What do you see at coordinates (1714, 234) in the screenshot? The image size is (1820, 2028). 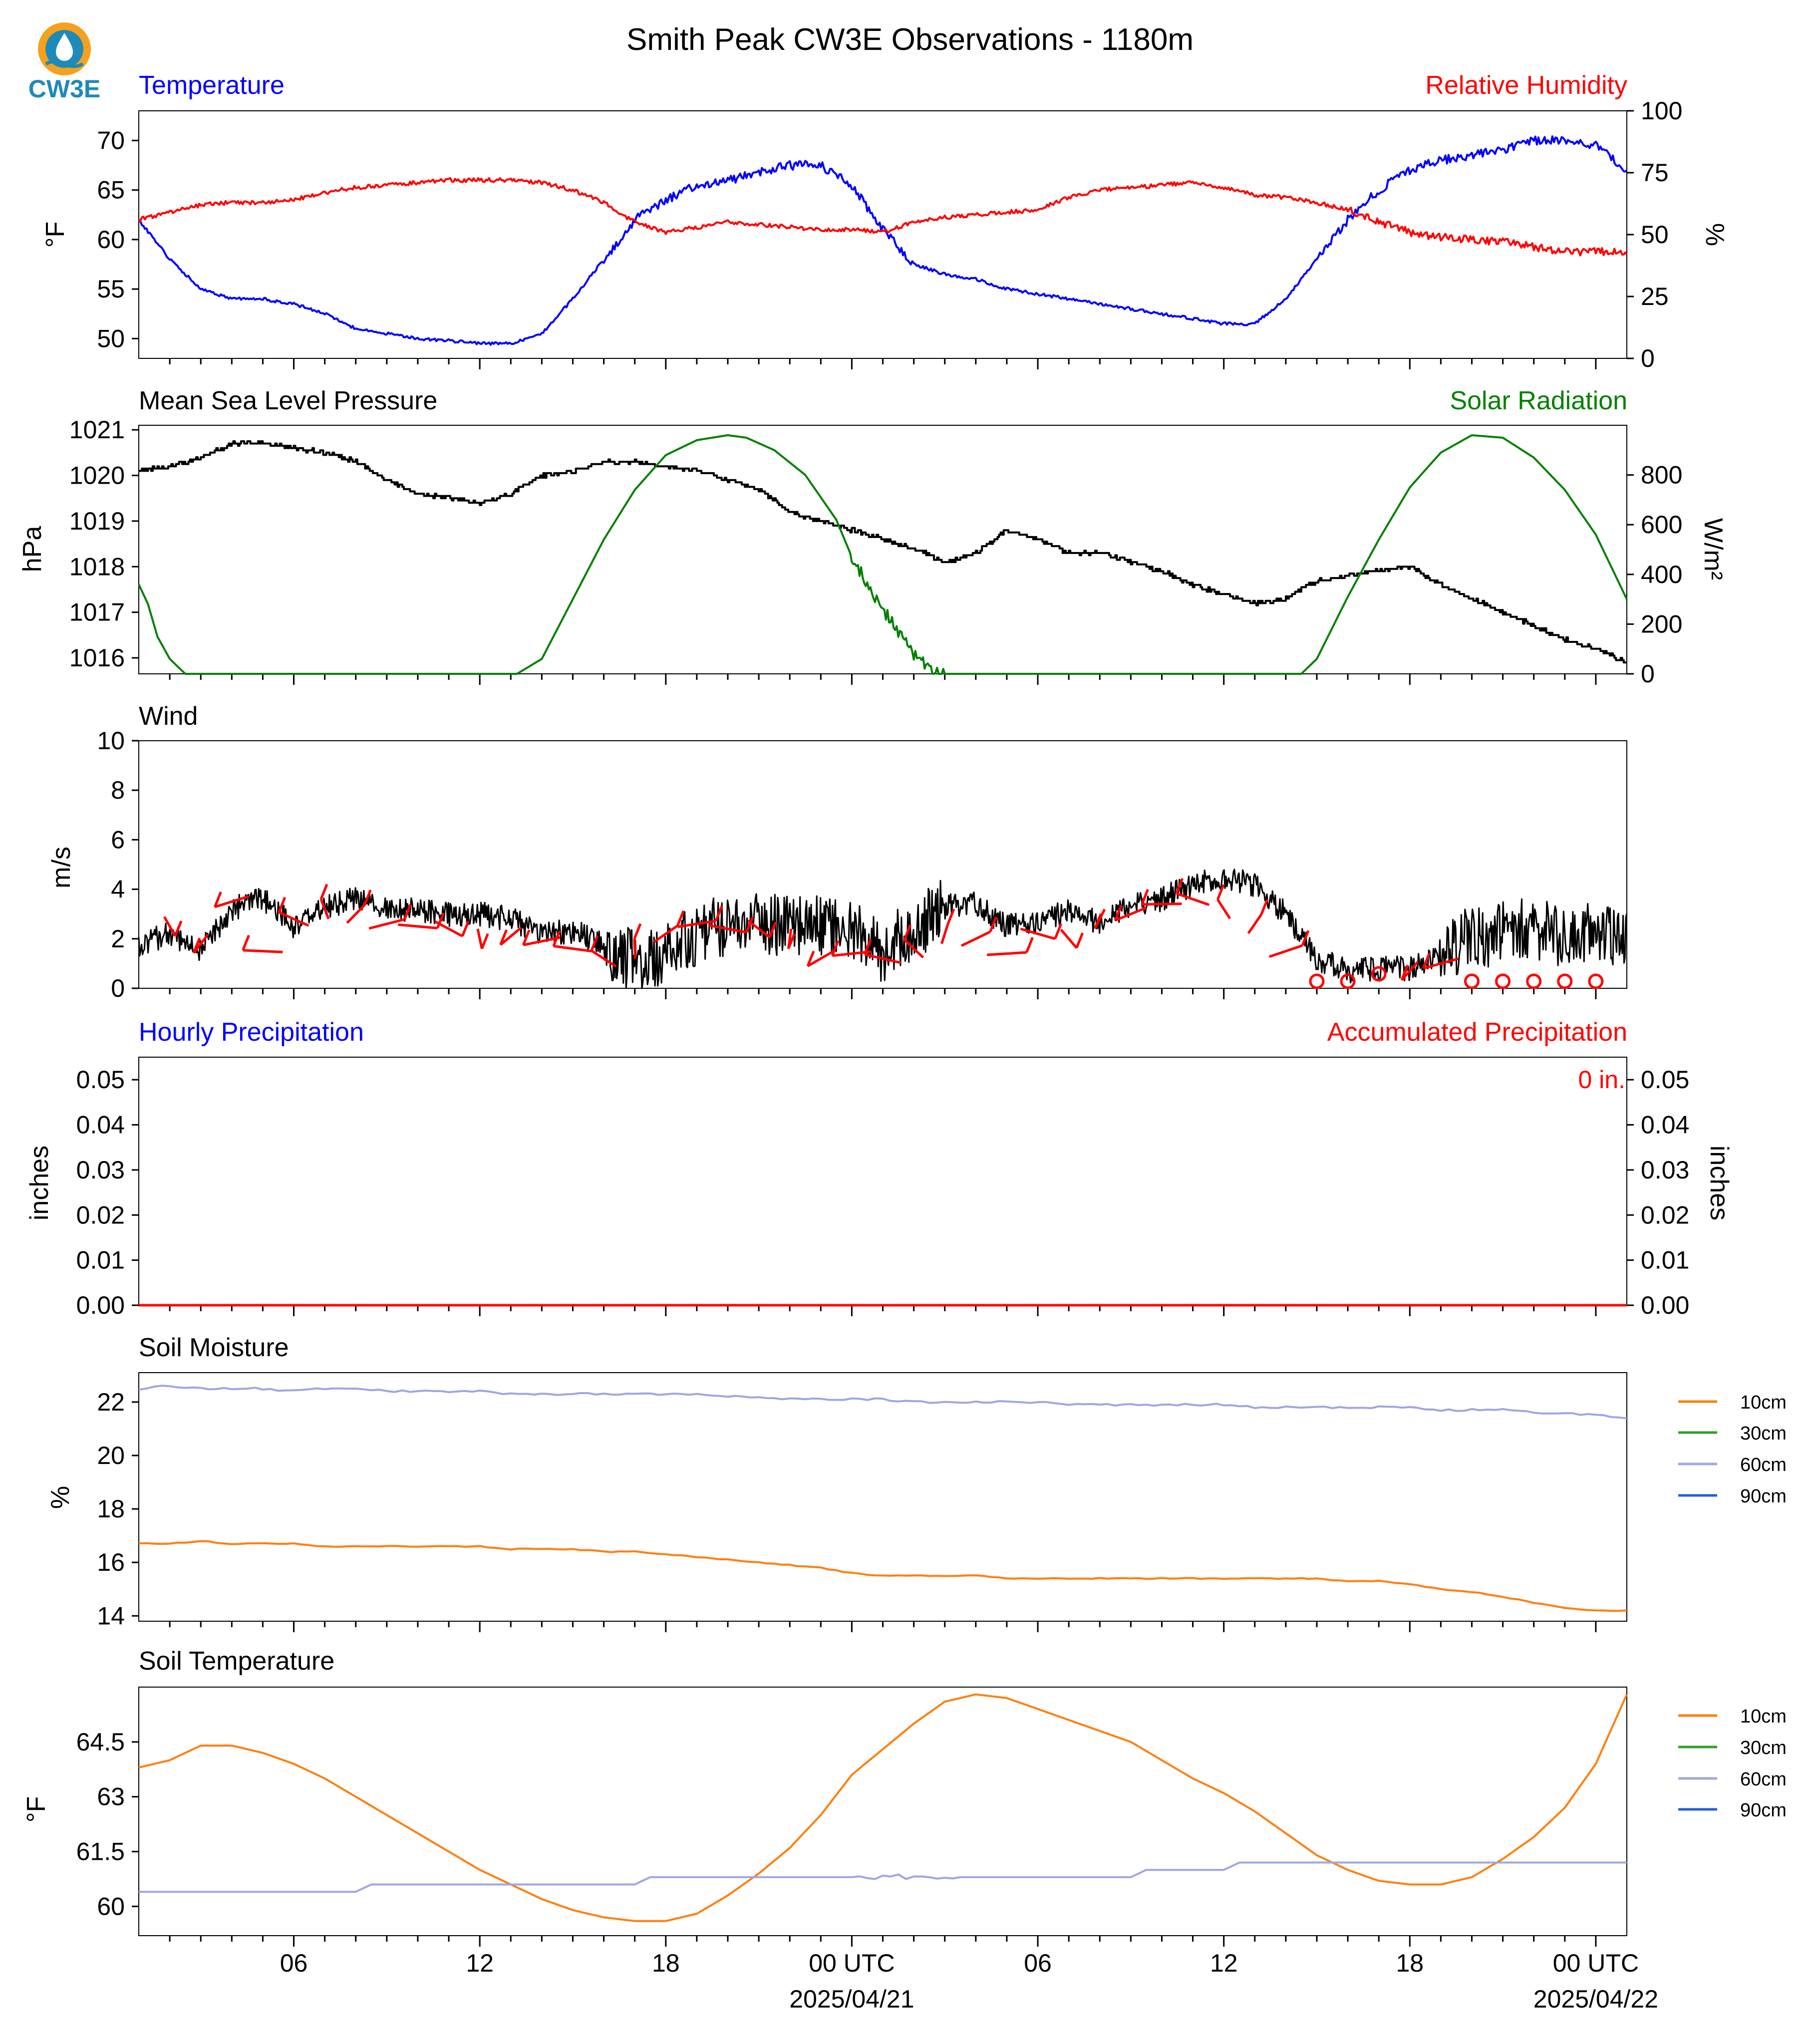 I see `rh-ylabel: %` at bounding box center [1714, 234].